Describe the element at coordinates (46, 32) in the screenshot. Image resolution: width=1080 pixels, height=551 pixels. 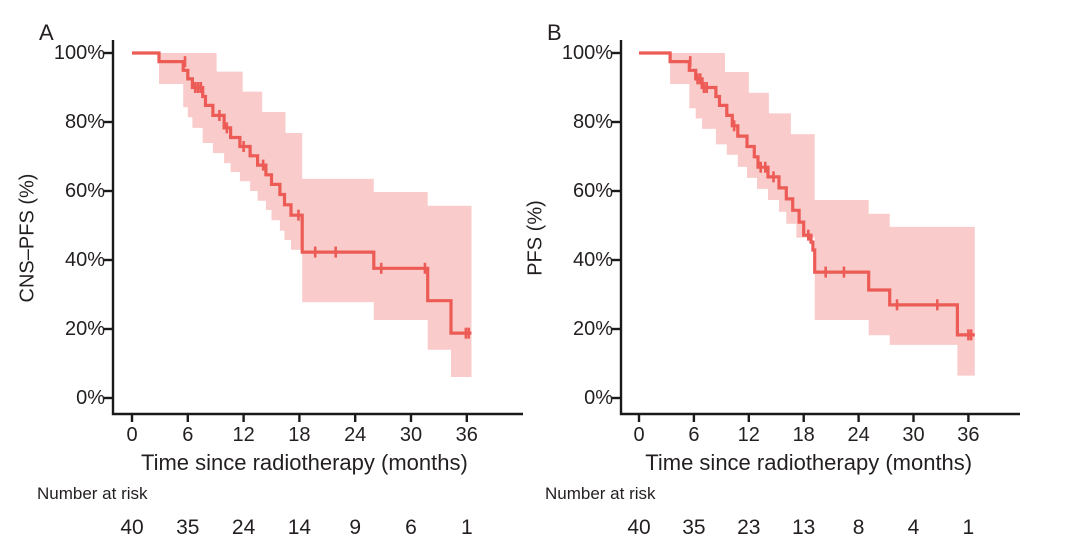
I see `panel-letter: A` at that location.